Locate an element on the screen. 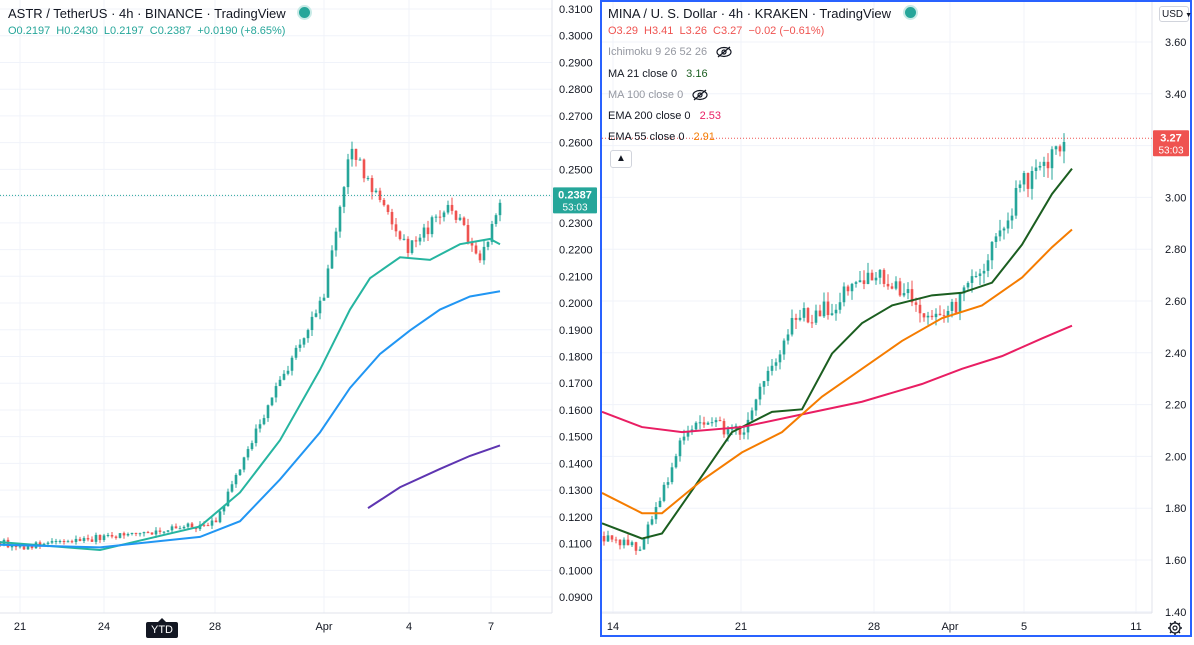 The width and height of the screenshot is (1194, 645). y-tick-label: 0.1100 is located at coordinates (575, 545).